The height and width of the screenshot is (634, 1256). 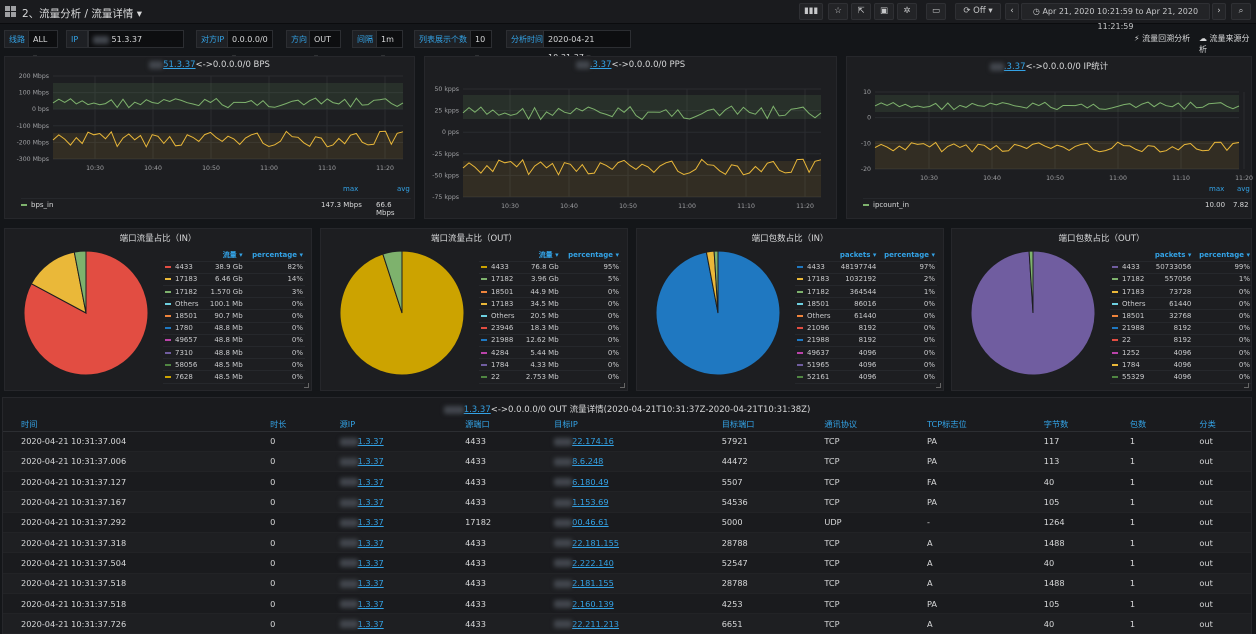 I want to click on legend-row: 17183 6.46 Gb 14%, so click(x=234, y=280).